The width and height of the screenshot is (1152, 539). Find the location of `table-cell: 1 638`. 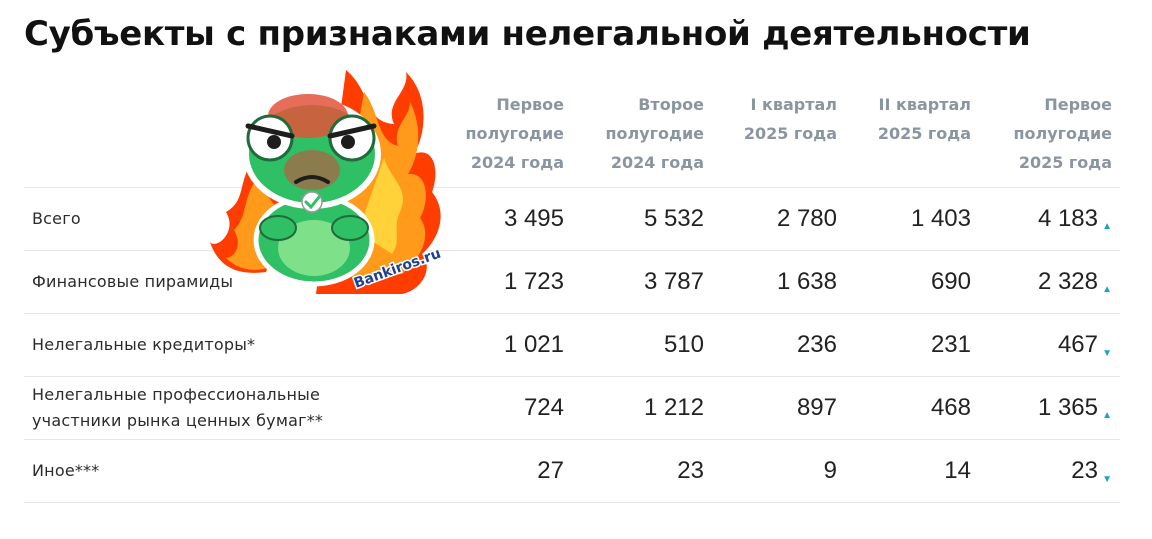

table-cell: 1 638 is located at coordinates (778, 282).